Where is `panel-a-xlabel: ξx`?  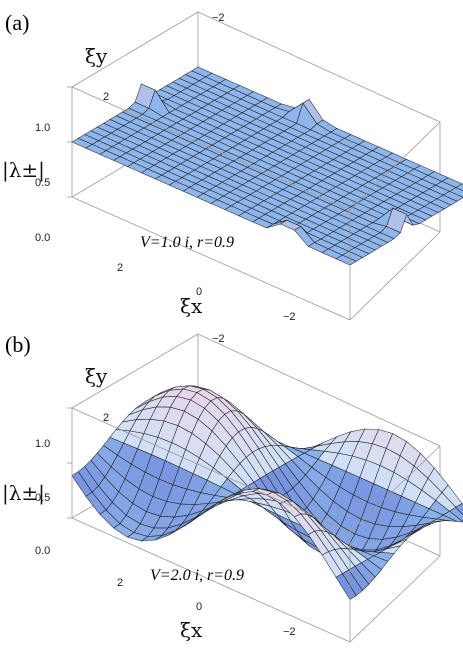
panel-a-xlabel: ξx is located at coordinates (191, 306).